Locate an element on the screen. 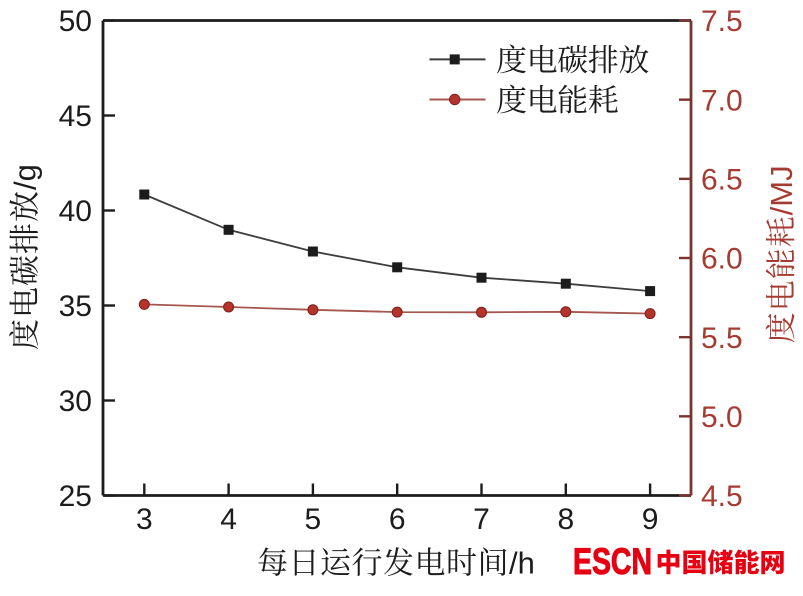  svg-text: 45 is located at coordinates (75, 116).